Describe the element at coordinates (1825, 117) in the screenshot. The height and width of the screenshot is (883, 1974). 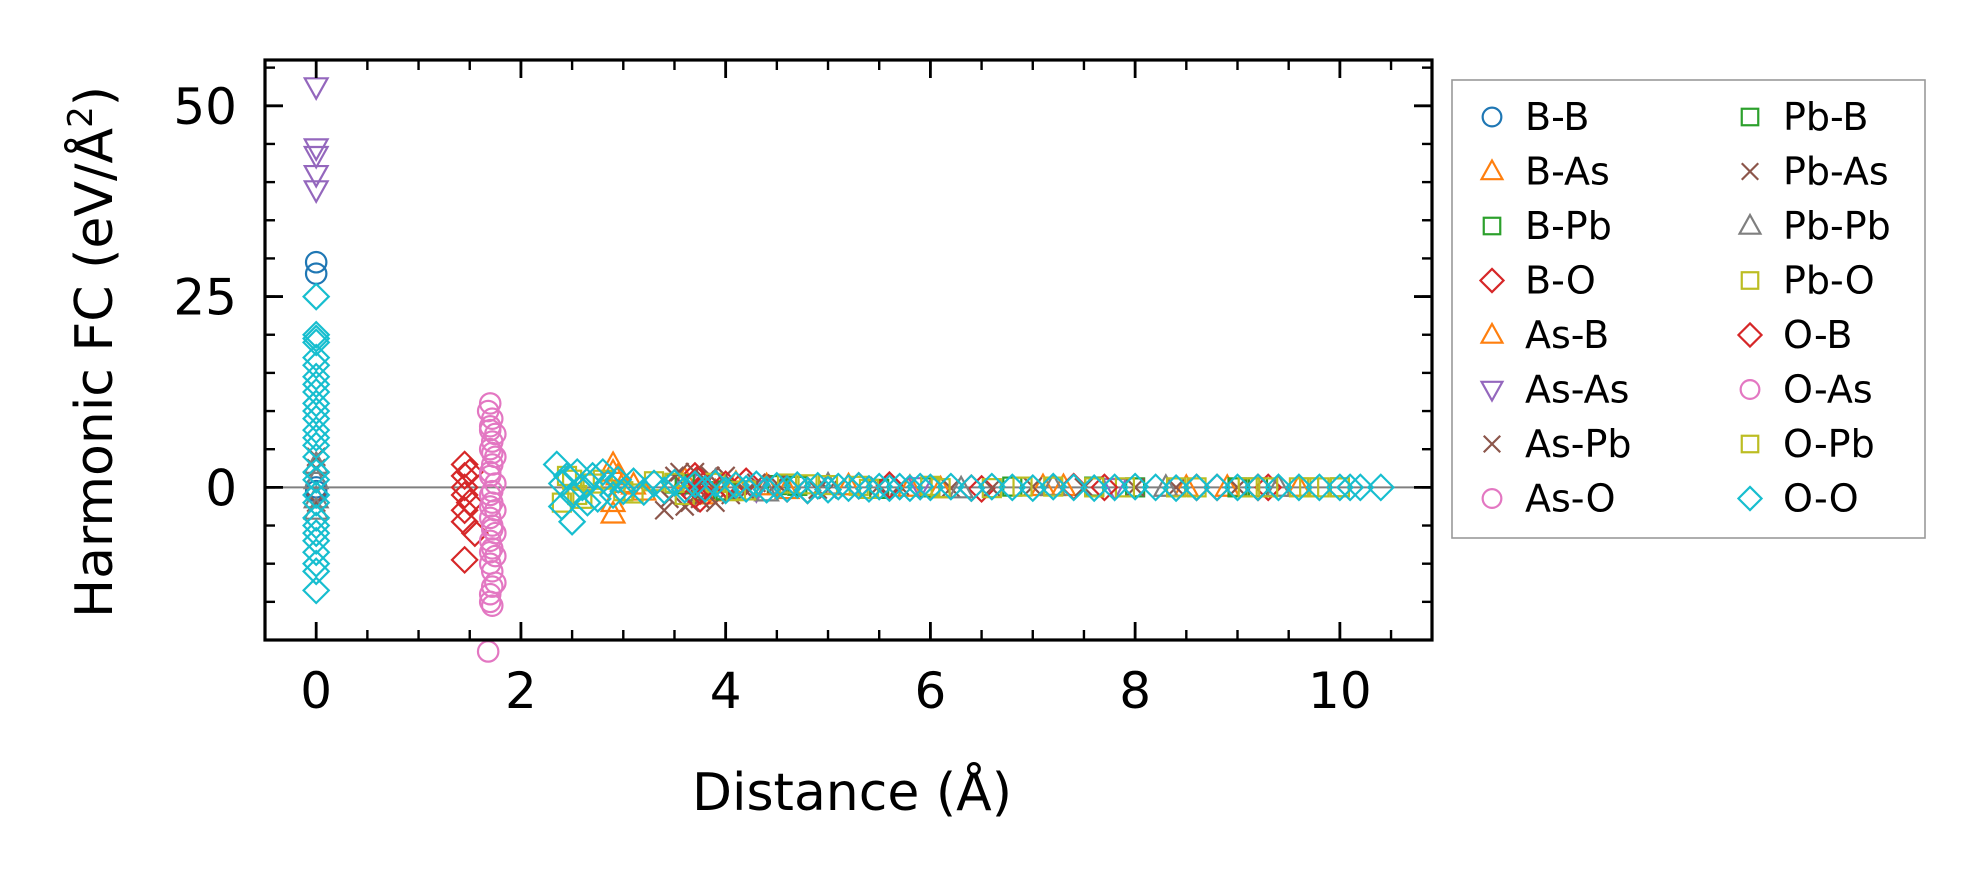
I see `legend-label: Pb-B` at that location.